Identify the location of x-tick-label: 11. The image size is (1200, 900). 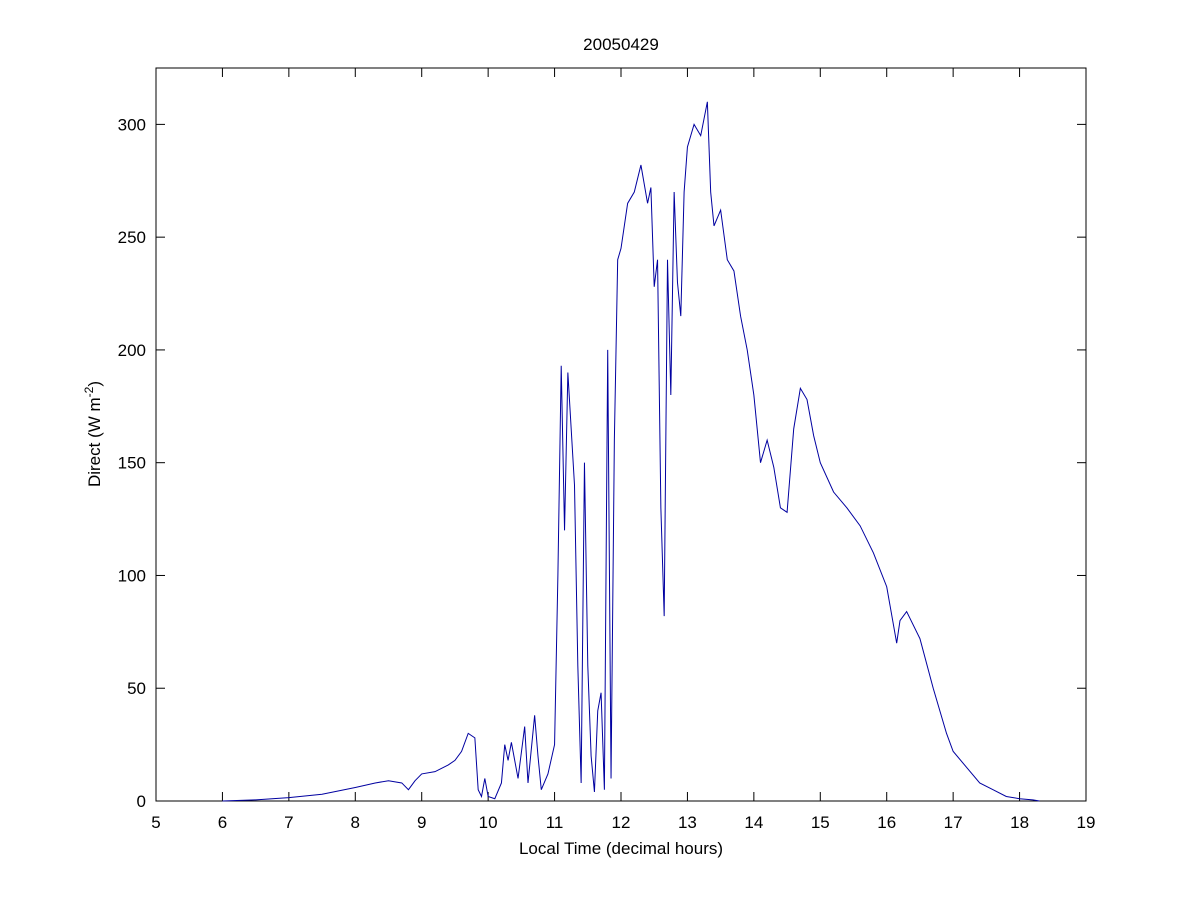
(555, 822).